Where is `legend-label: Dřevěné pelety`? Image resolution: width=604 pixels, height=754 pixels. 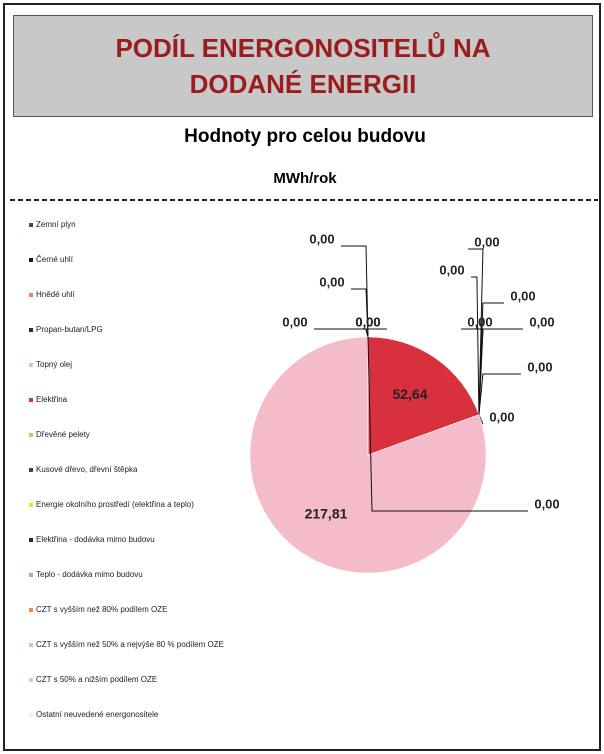 legend-label: Dřevěné pelety is located at coordinates (63, 434).